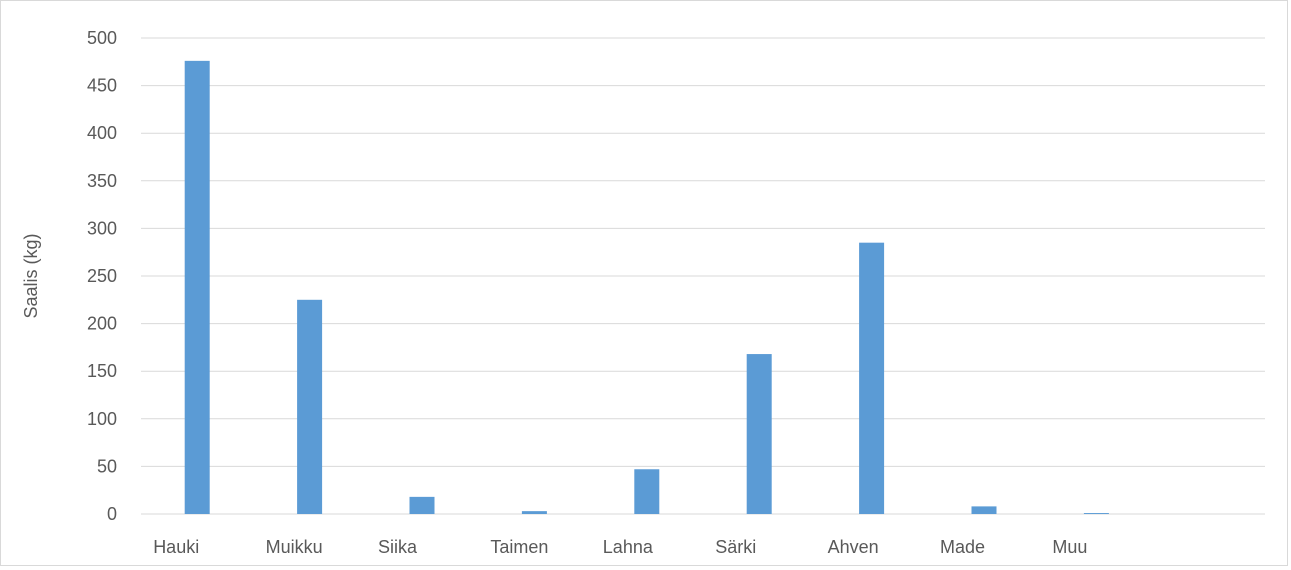  Describe the element at coordinates (962, 547) in the screenshot. I see `x-tick-label: Made` at that location.